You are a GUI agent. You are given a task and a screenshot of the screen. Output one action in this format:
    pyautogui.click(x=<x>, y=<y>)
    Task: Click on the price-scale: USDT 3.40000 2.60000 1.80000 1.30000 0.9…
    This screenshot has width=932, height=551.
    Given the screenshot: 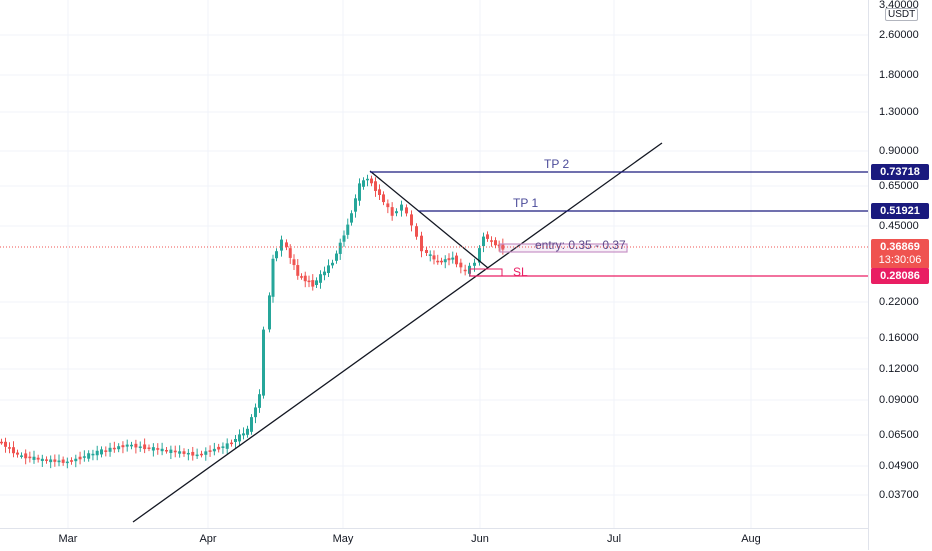 What is the action you would take?
    pyautogui.click(x=900, y=275)
    